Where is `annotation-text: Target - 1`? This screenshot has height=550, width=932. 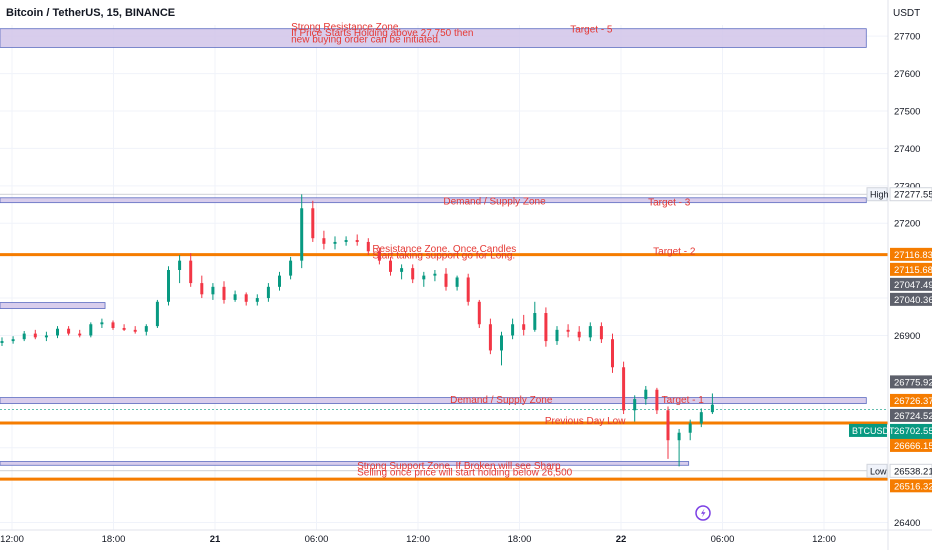 annotation-text: Target - 1 is located at coordinates (683, 400).